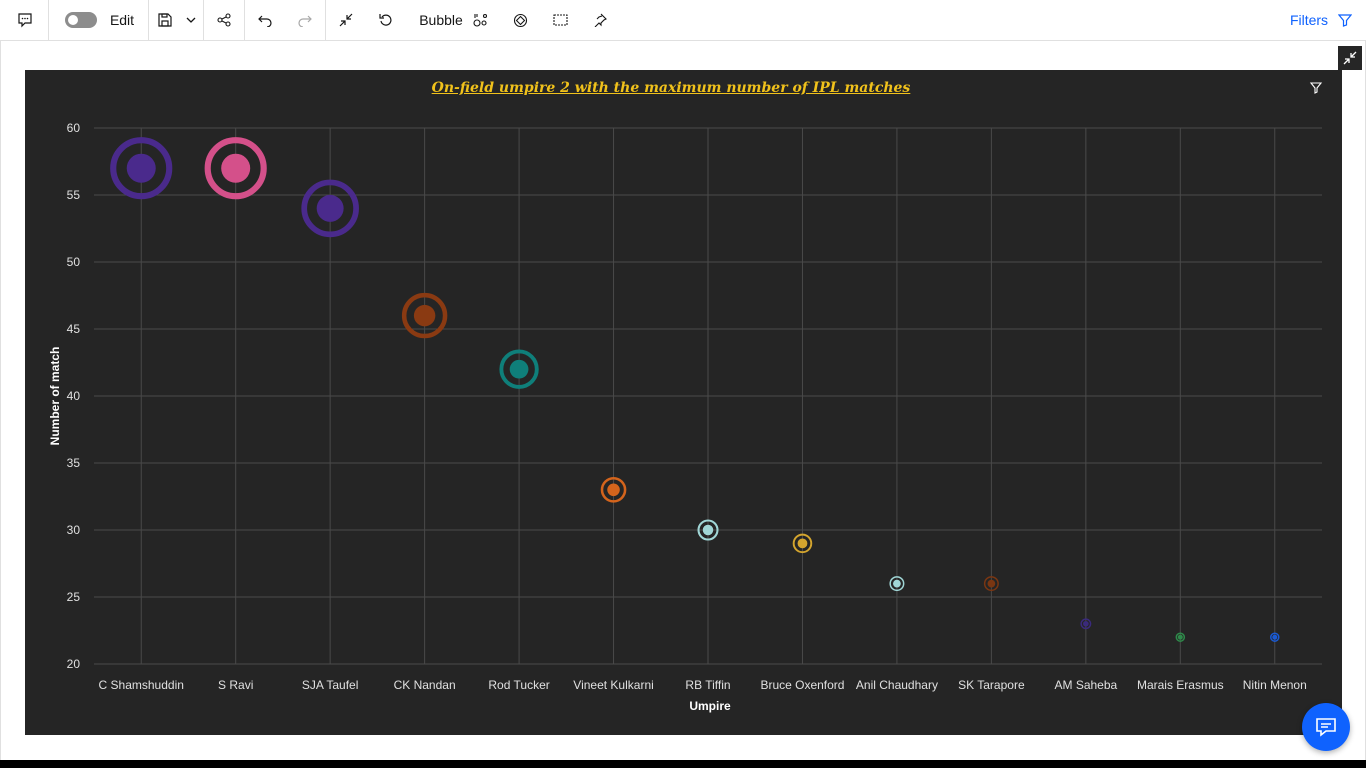  What do you see at coordinates (74, 262) in the screenshot?
I see `y-tick-label: 50` at bounding box center [74, 262].